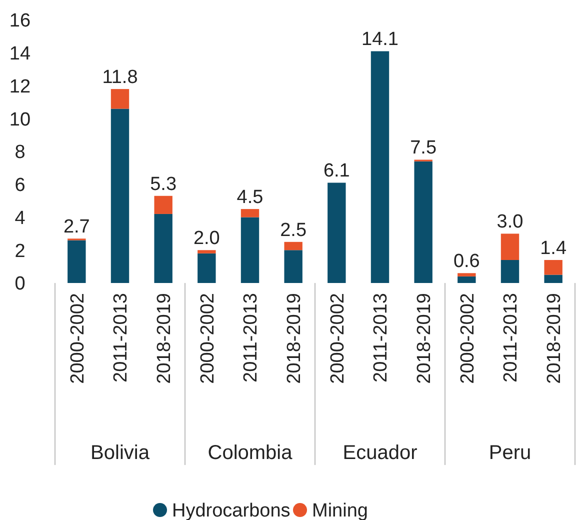  What do you see at coordinates (163, 184) in the screenshot?
I see `total-label: 5.3` at bounding box center [163, 184].